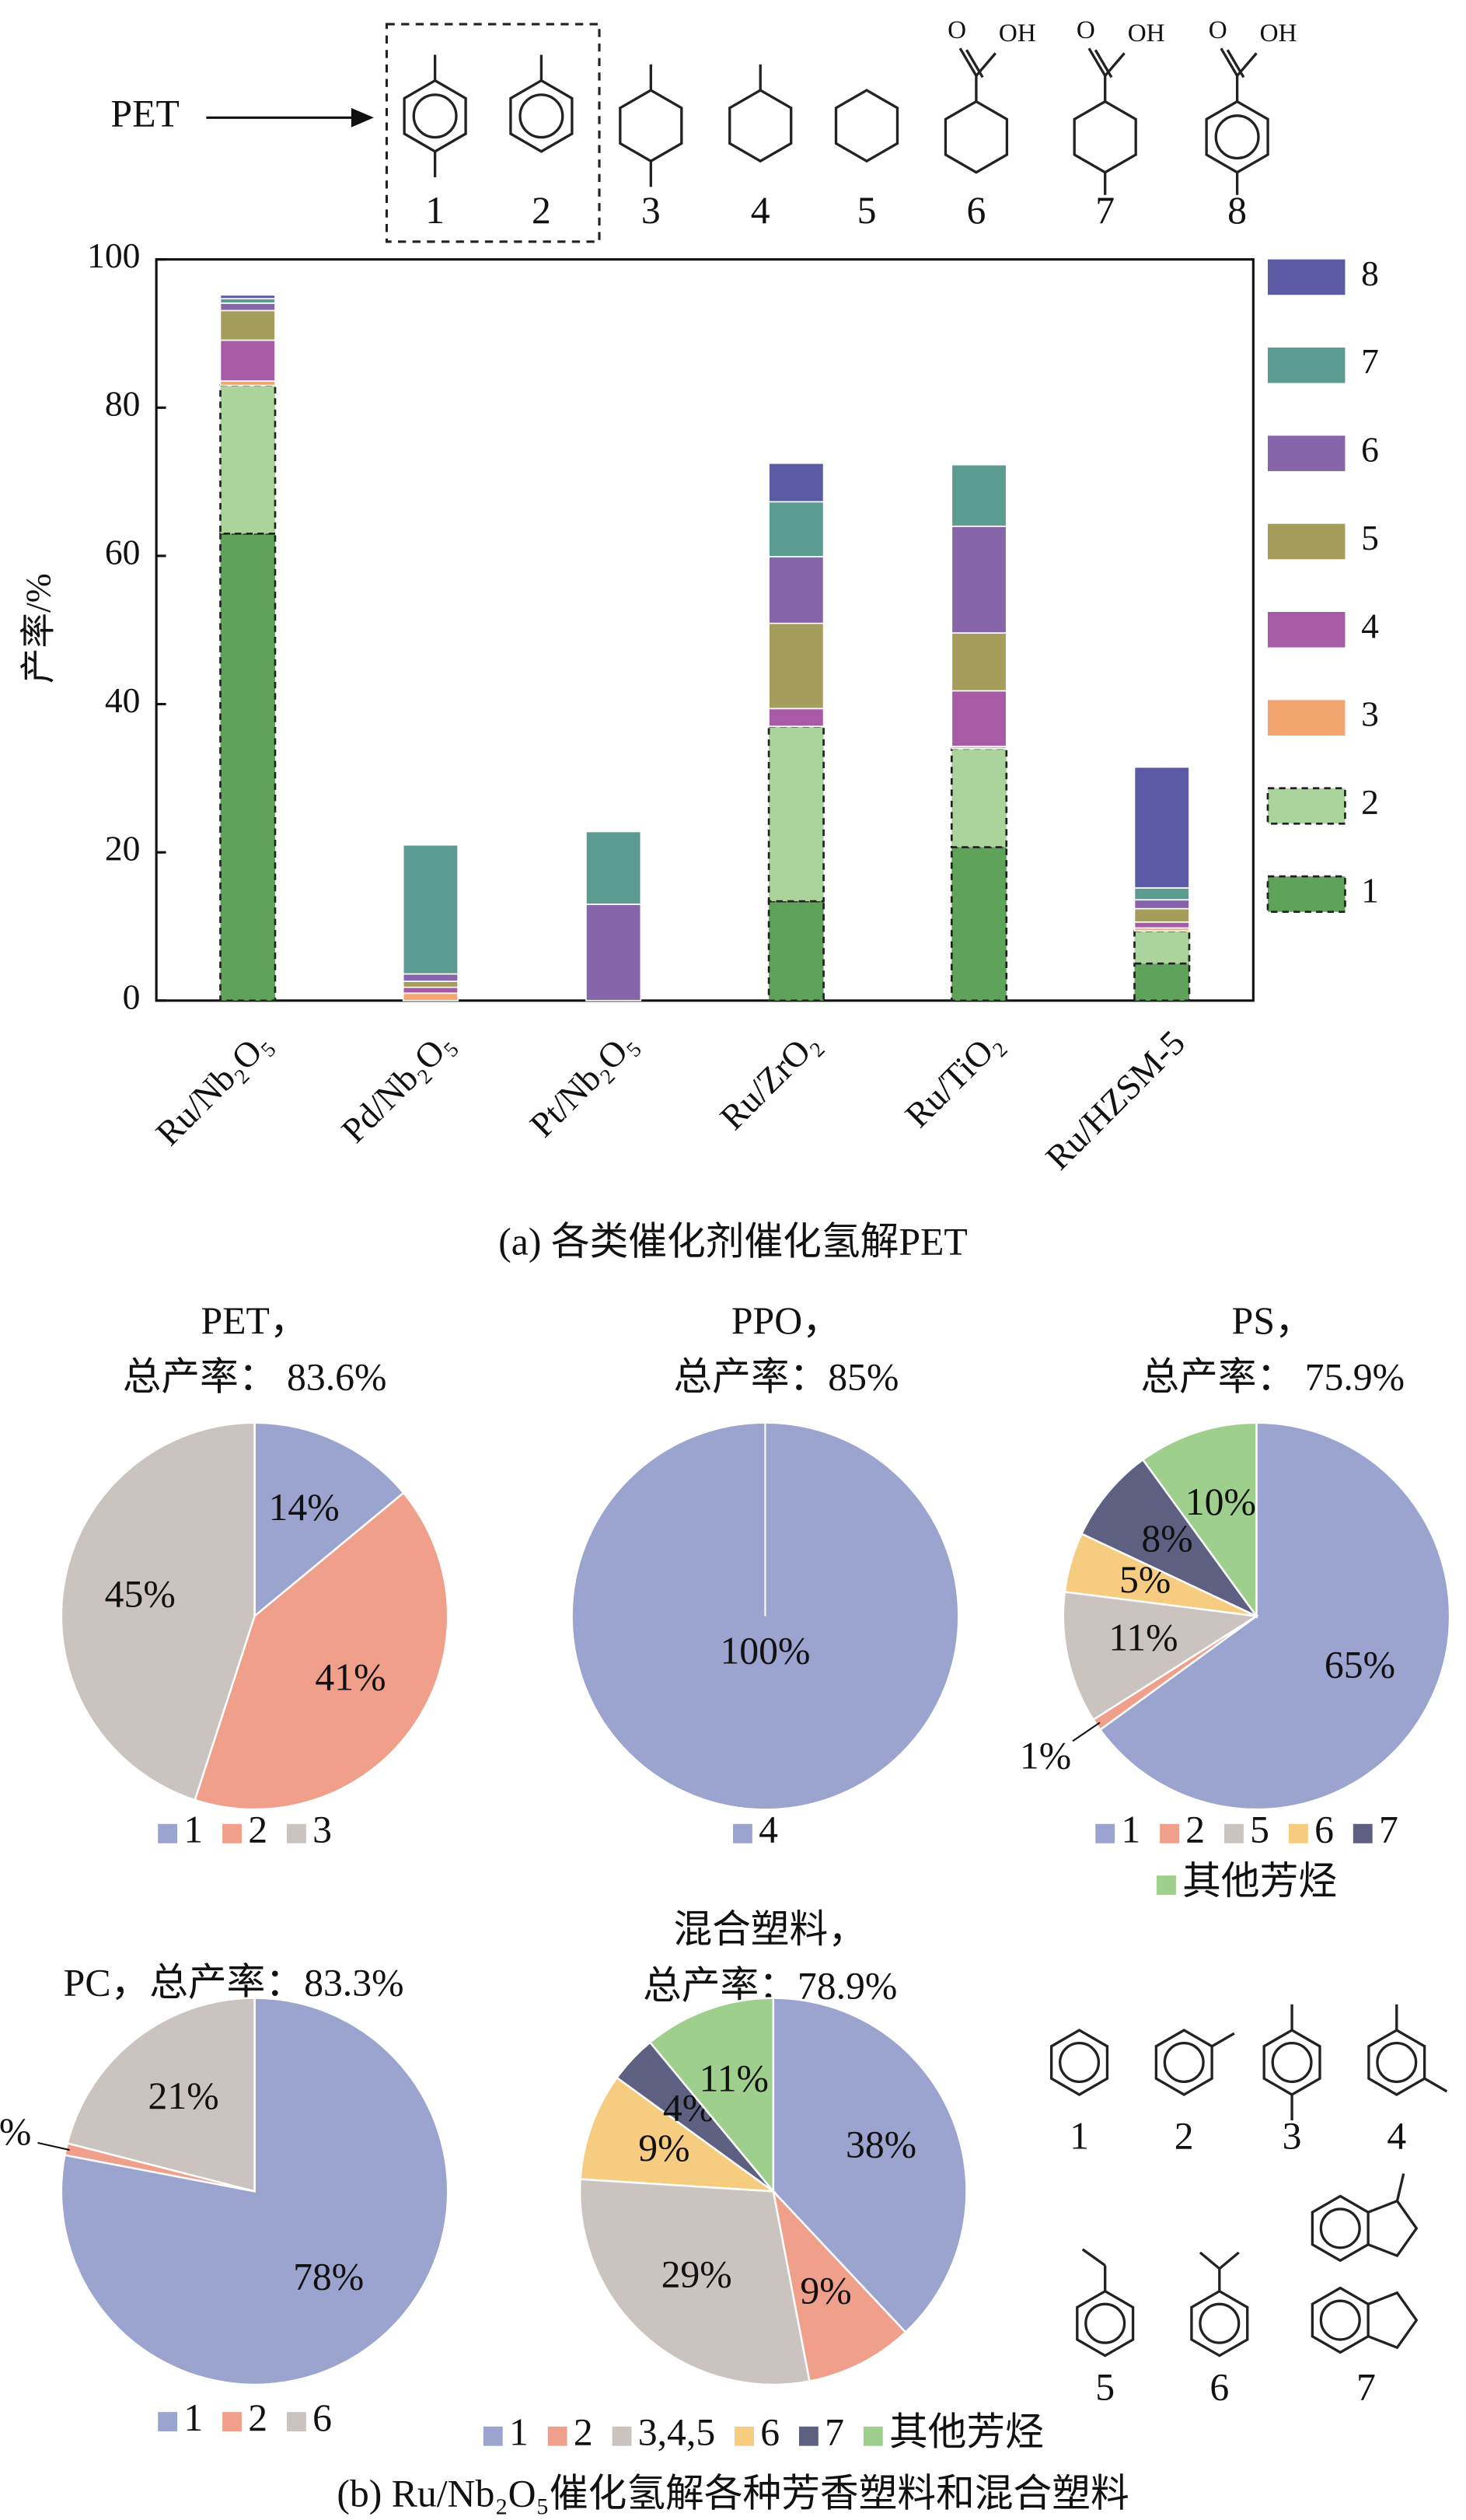  I want to click on data-label: 8%, so click(1166, 1538).